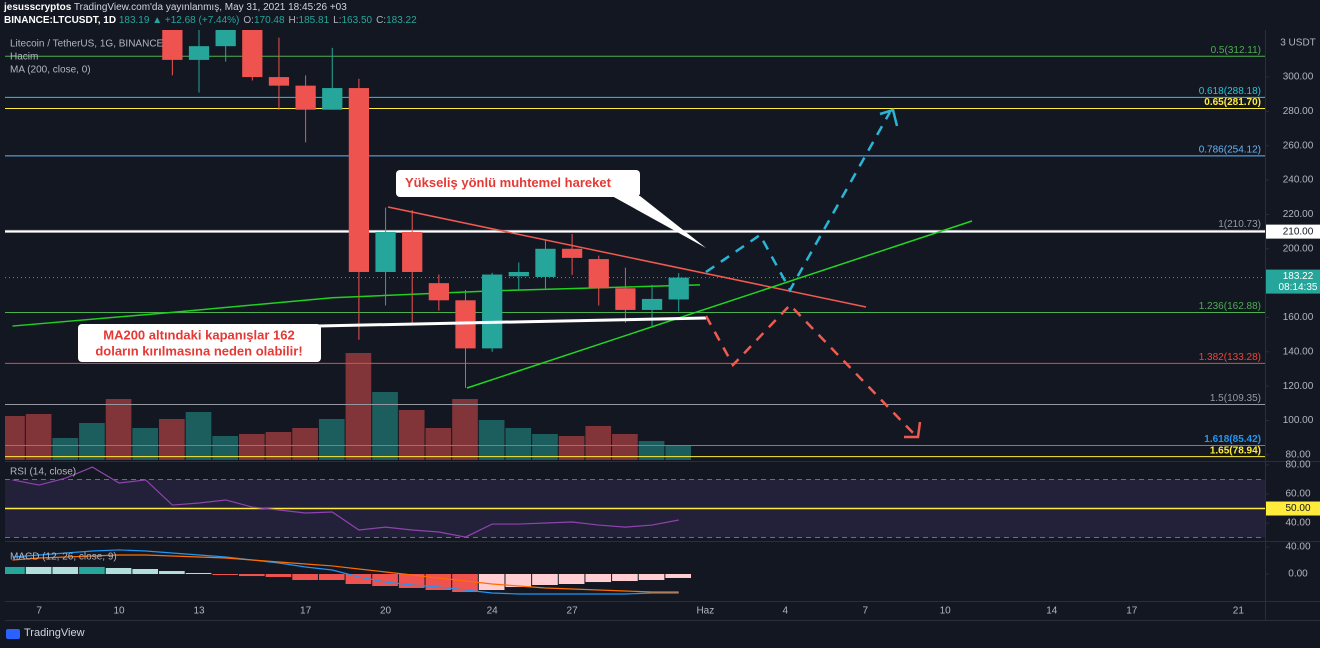  Describe the element at coordinates (1230, 306) in the screenshot. I see `fib-label: 1.236(162.88)` at that location.